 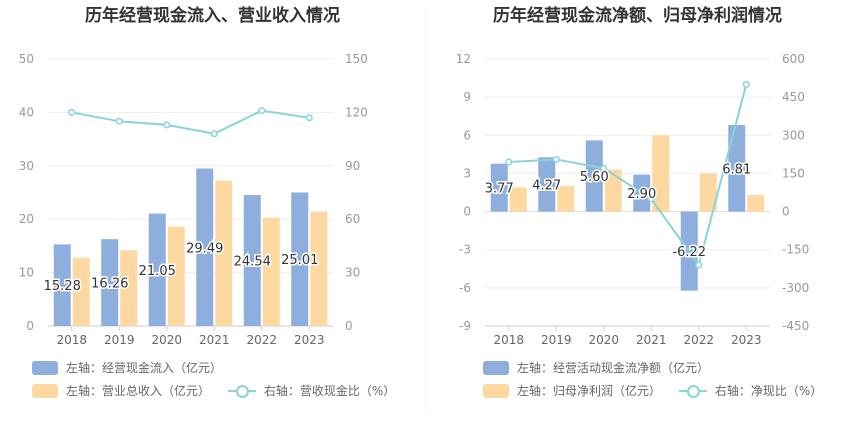 I want to click on y-right-tick-label: -150, so click(x=795, y=250).